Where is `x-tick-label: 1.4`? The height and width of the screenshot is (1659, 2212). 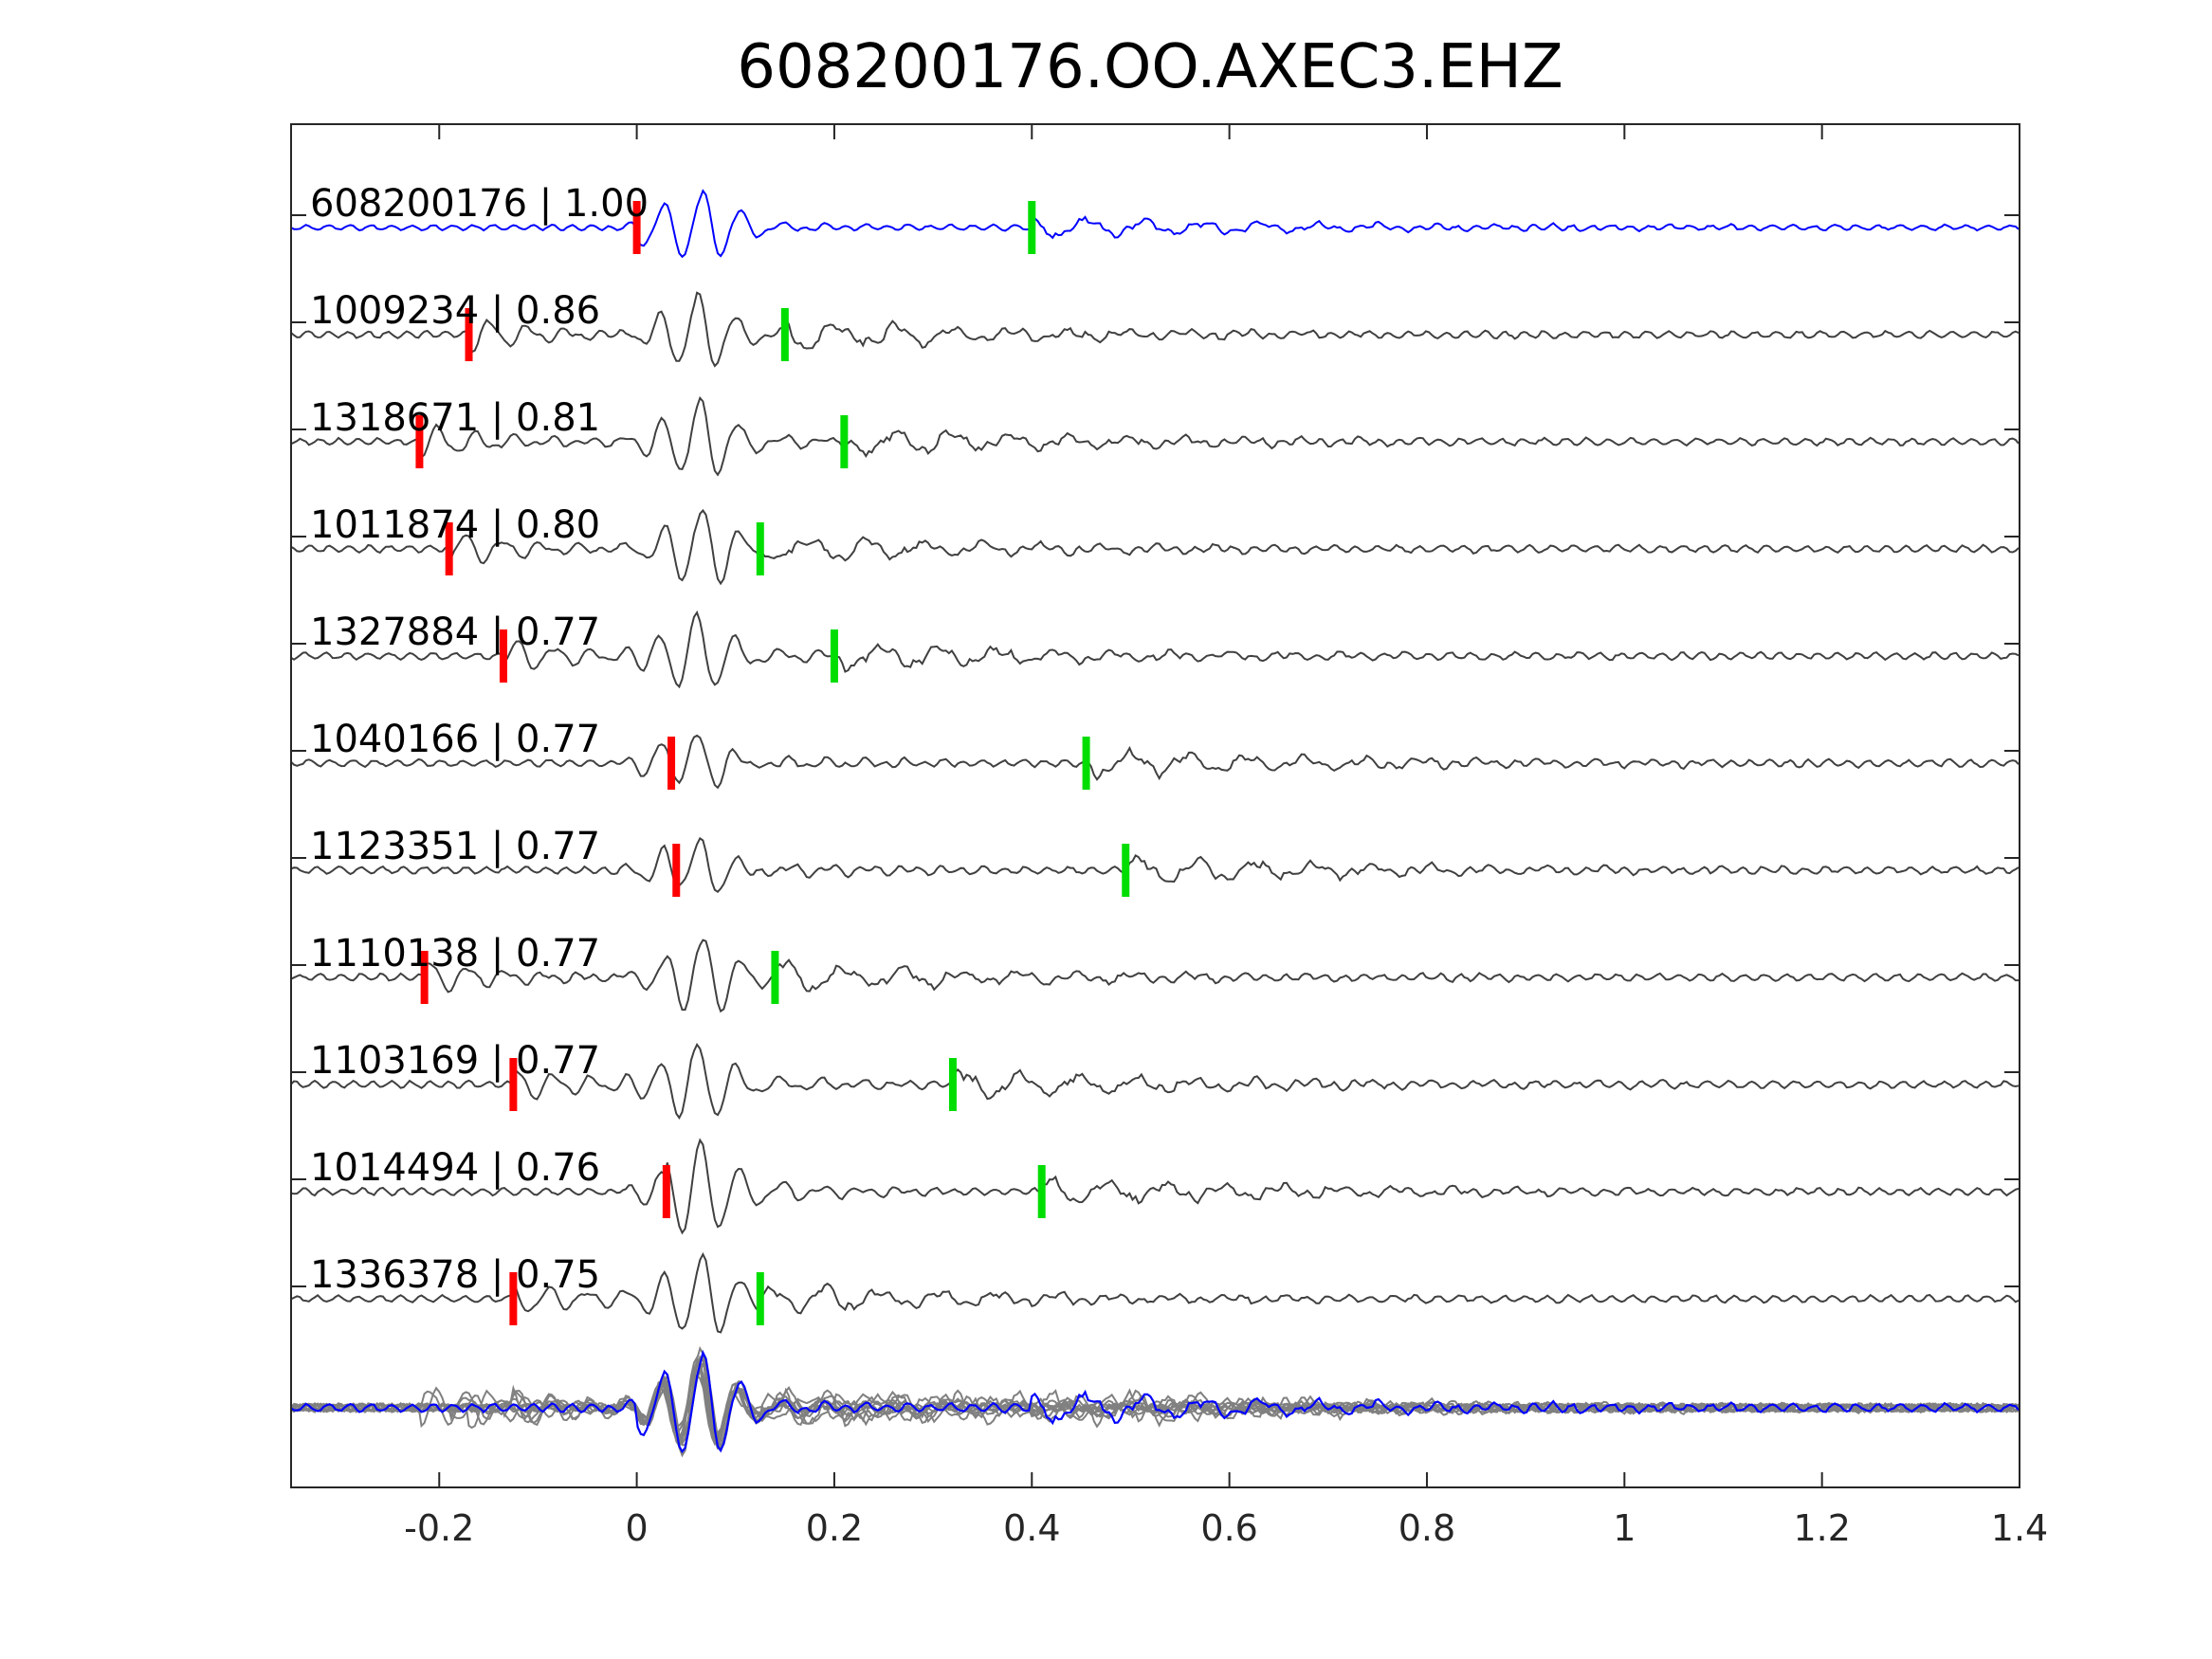 x-tick-label: 1.4 is located at coordinates (2019, 1528).